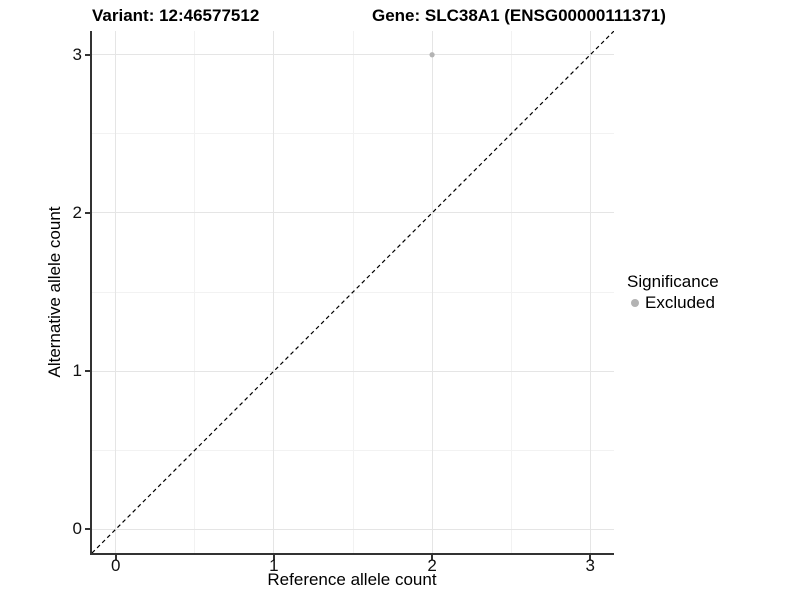 The width and height of the screenshot is (800, 600). What do you see at coordinates (590, 565) in the screenshot?
I see `x-tick-label: 3` at bounding box center [590, 565].